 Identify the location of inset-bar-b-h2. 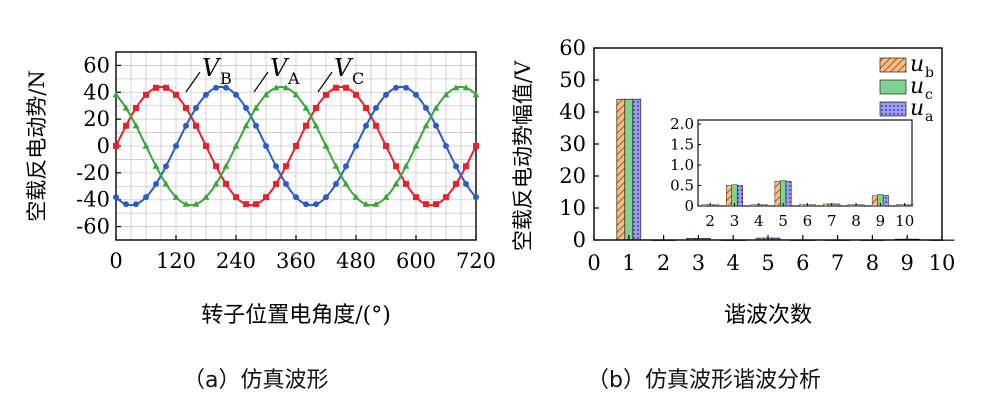
(704, 205).